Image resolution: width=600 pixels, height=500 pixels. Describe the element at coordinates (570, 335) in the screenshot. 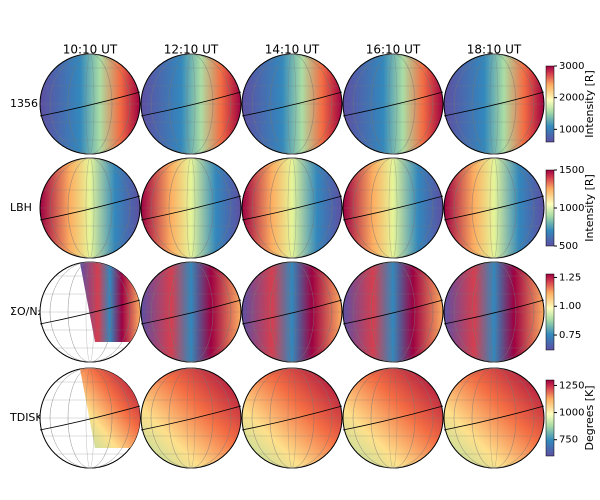

I see `colorbar-tick-label: 0.75` at that location.